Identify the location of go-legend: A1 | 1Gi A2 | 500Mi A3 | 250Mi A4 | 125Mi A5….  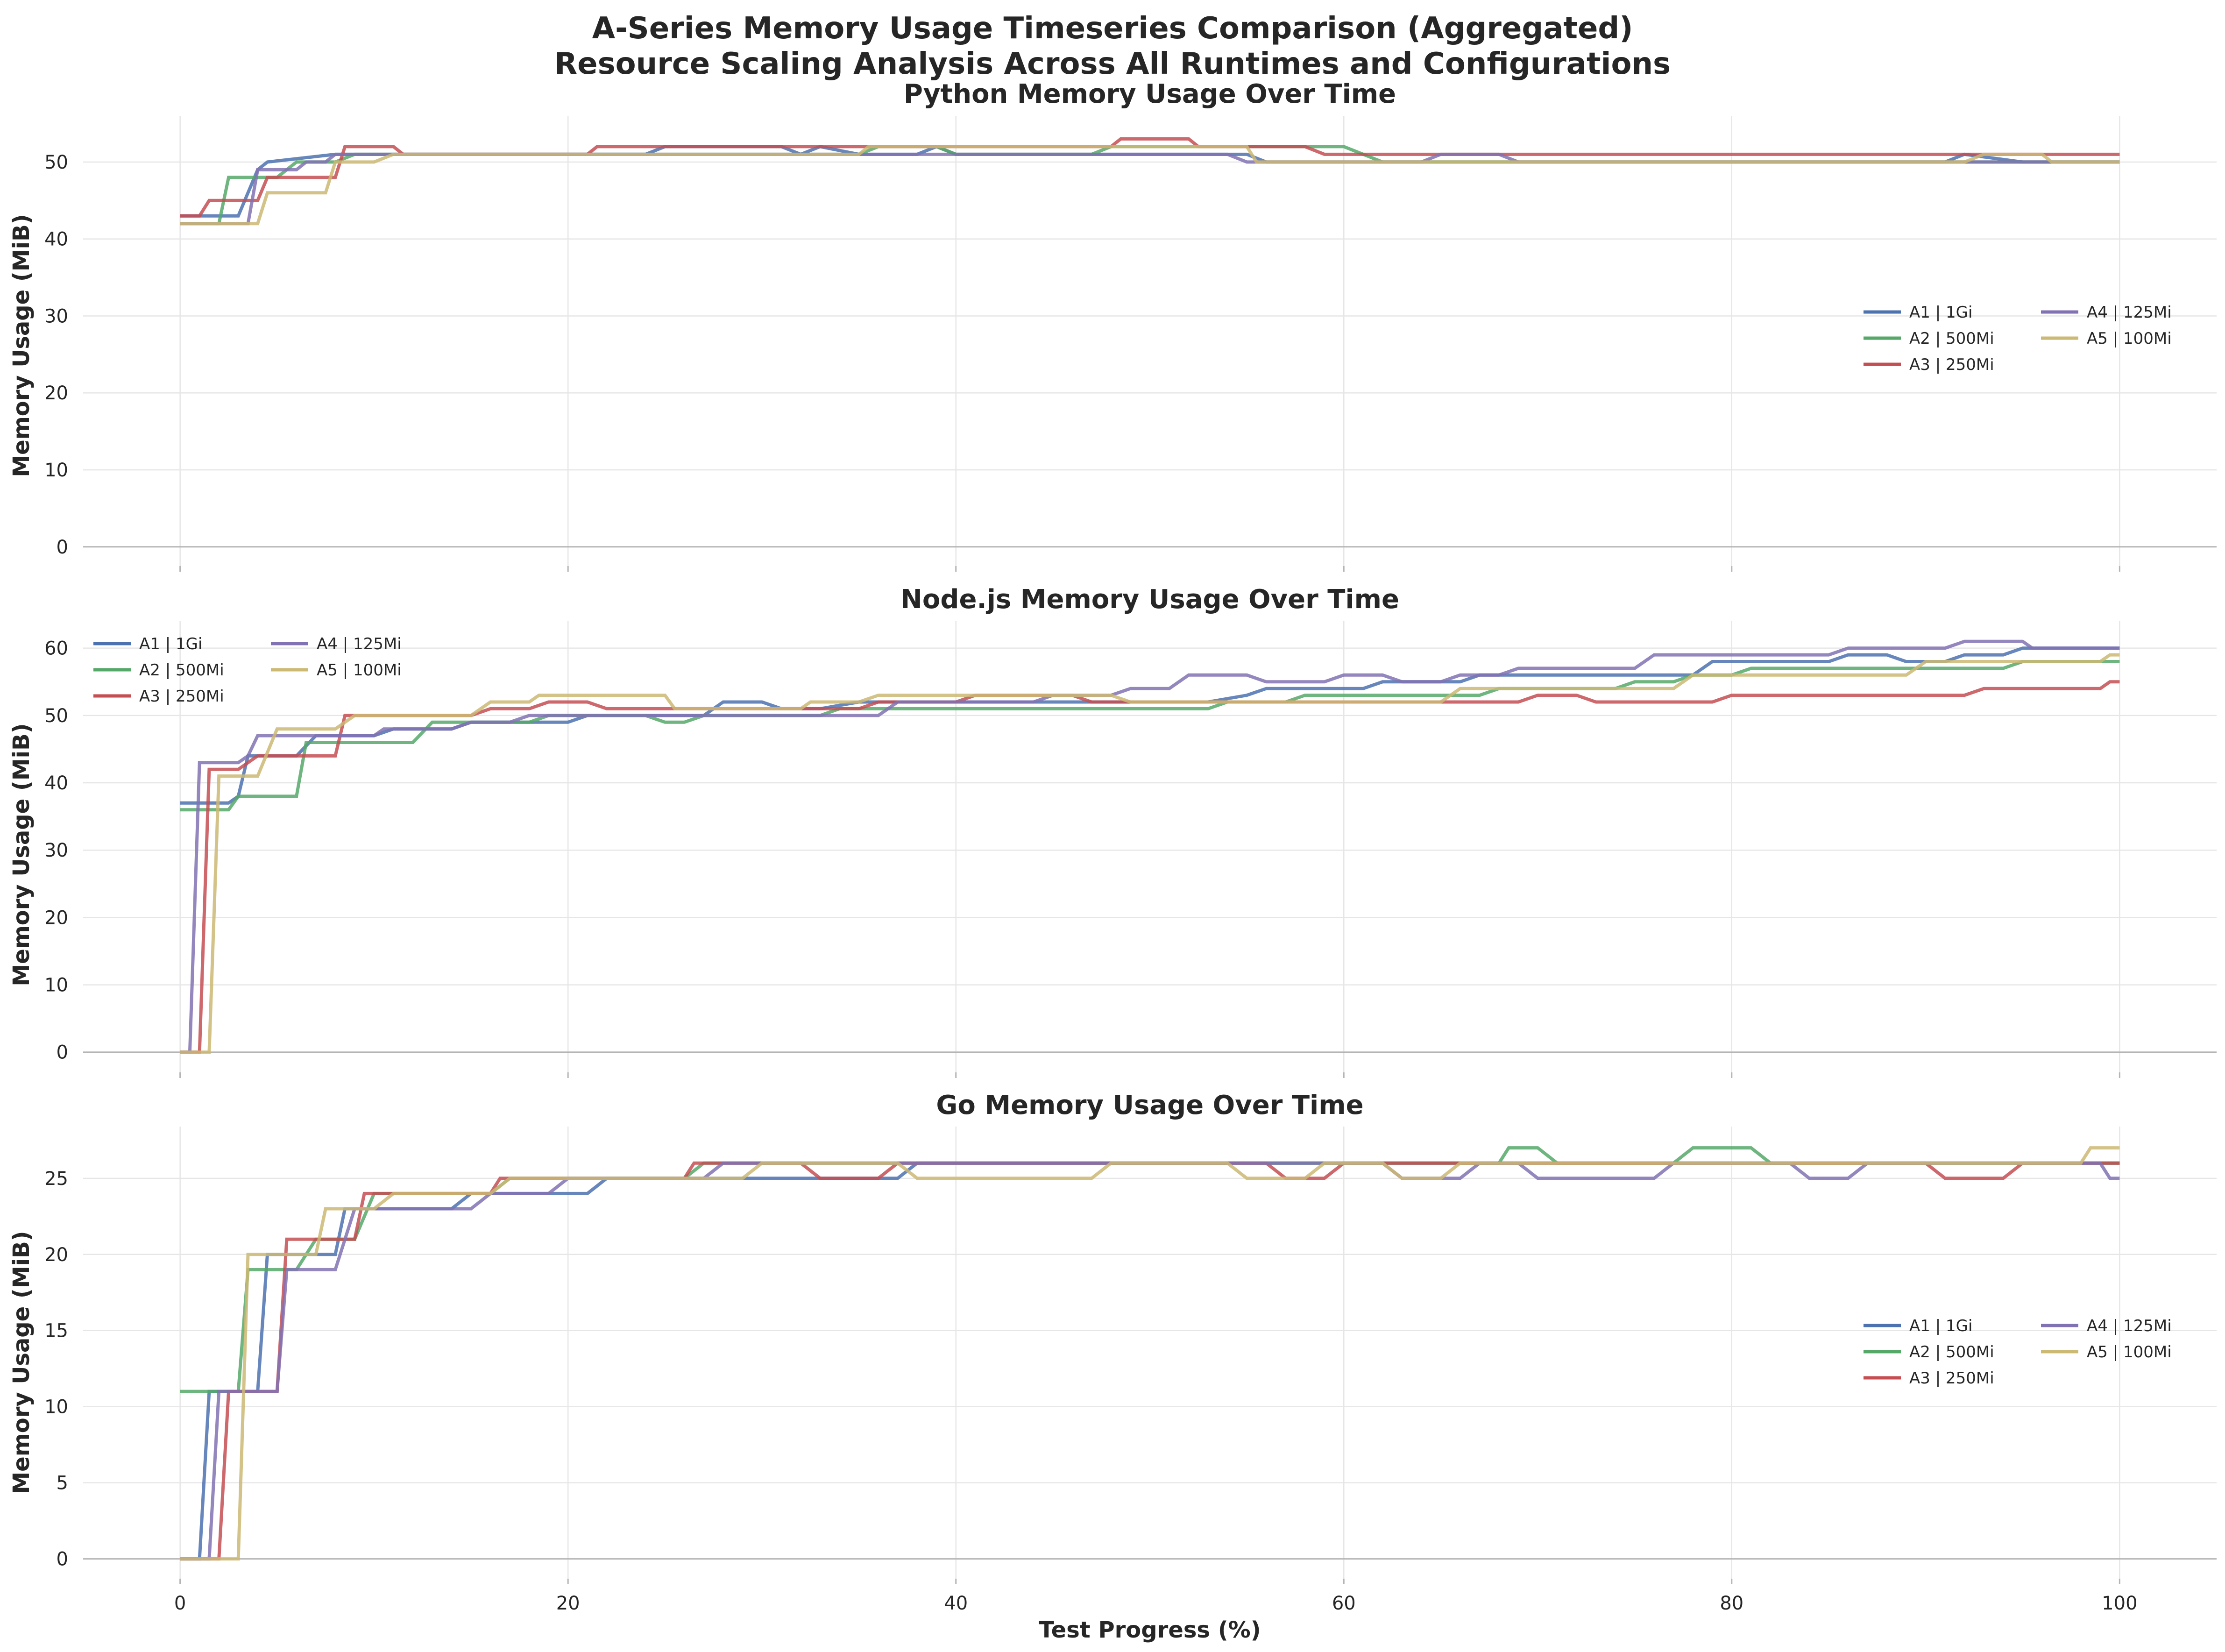
(2018, 1352).